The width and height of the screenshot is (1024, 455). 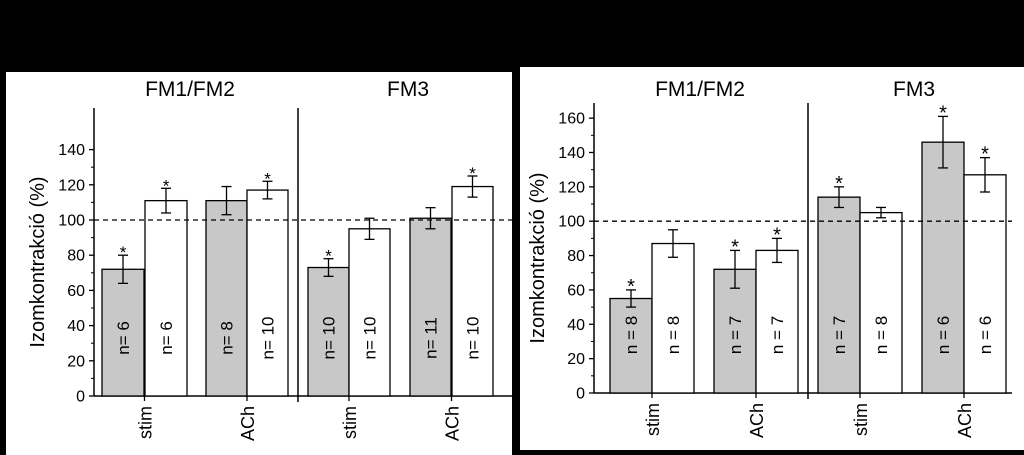 I want to click on n-label: n= 11, so click(x=431, y=338).